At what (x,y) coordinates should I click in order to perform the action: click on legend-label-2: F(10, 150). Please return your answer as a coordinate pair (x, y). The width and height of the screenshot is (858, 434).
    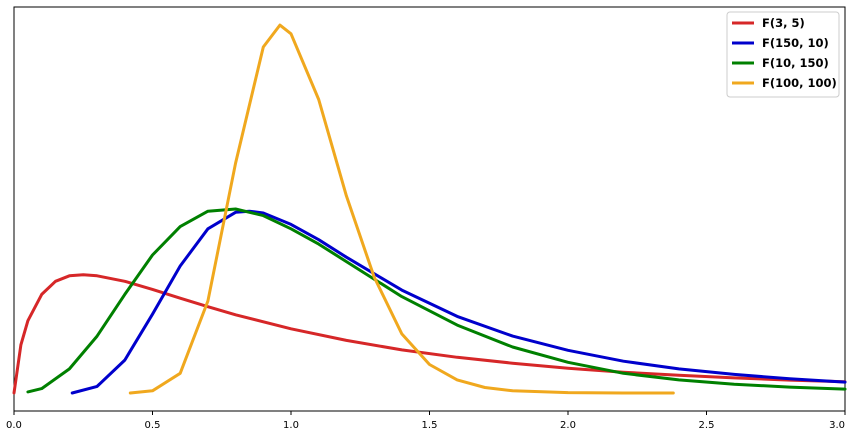
    Looking at the image, I should click on (795, 63).